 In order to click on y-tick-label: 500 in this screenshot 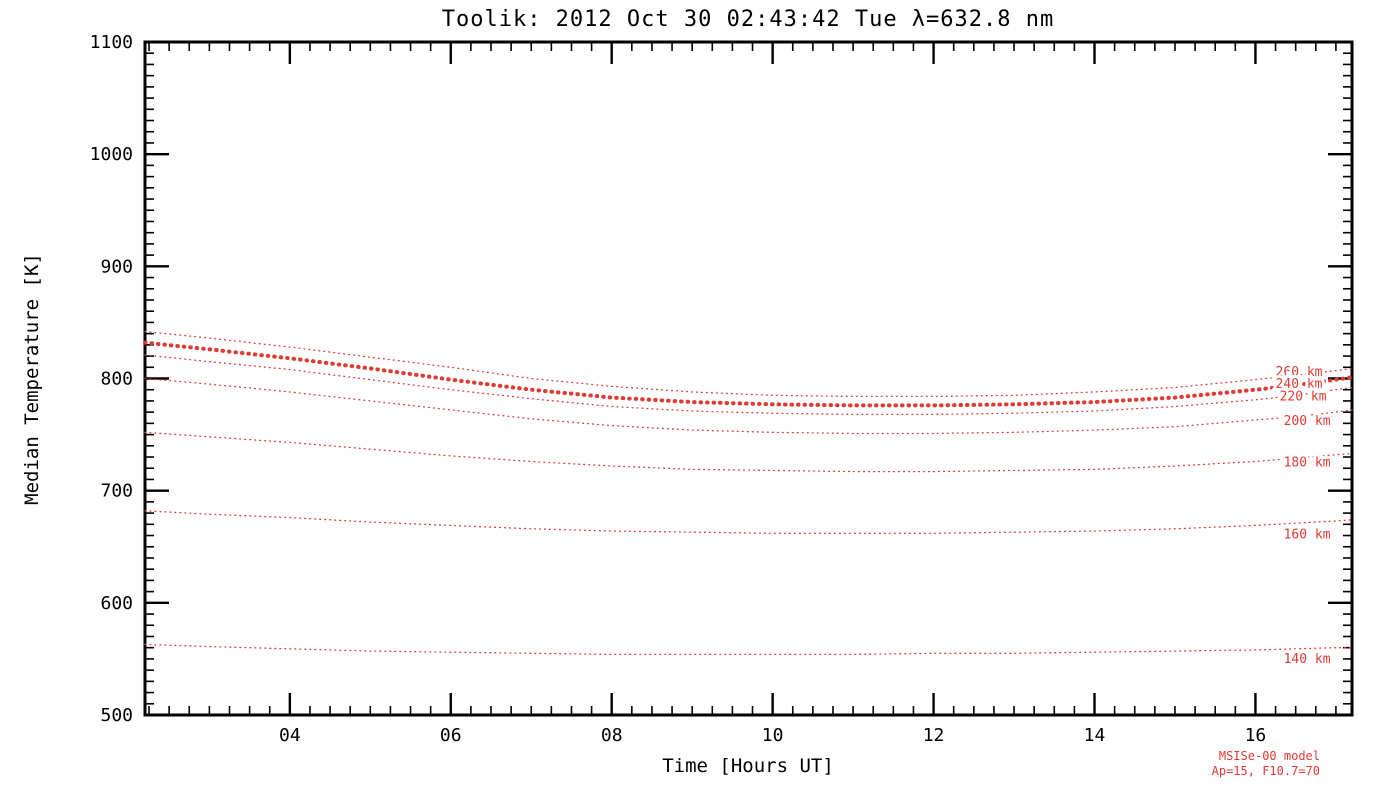, I will do `click(116, 715)`.